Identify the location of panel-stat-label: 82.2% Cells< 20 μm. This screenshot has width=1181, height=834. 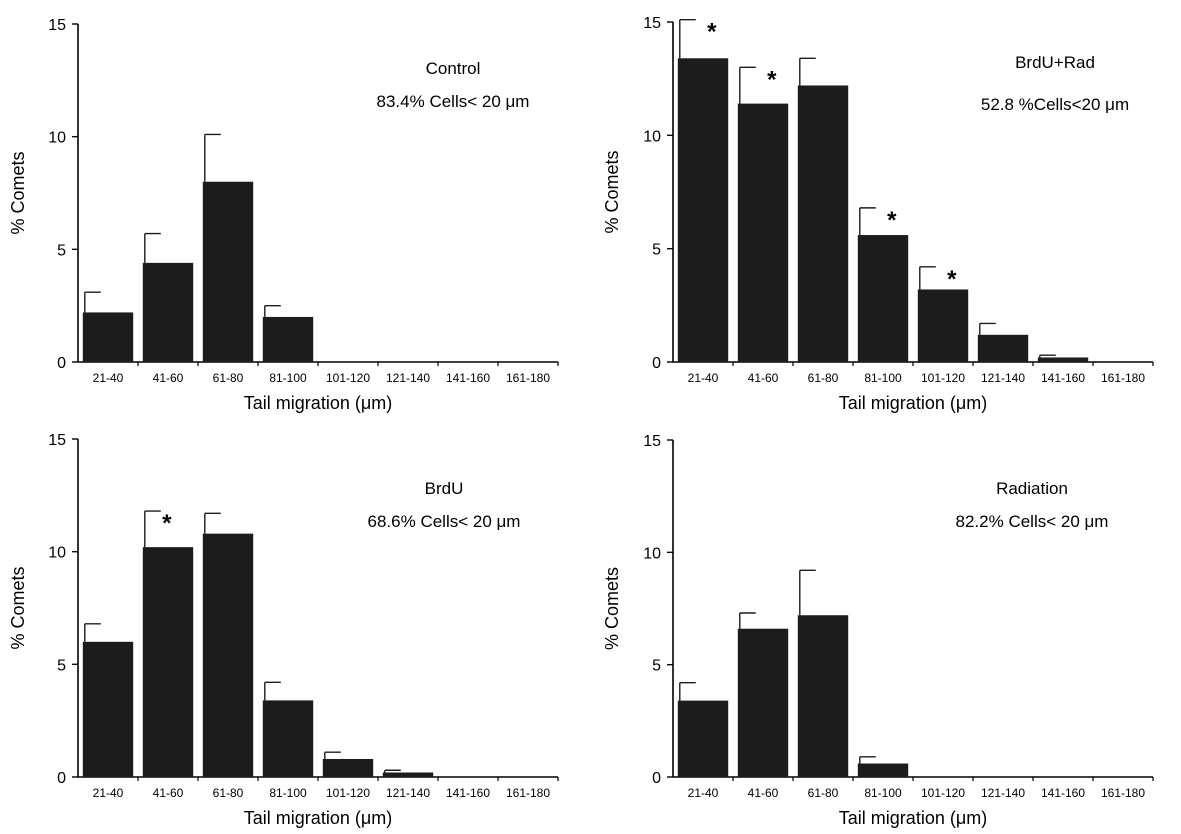
(1032, 521).